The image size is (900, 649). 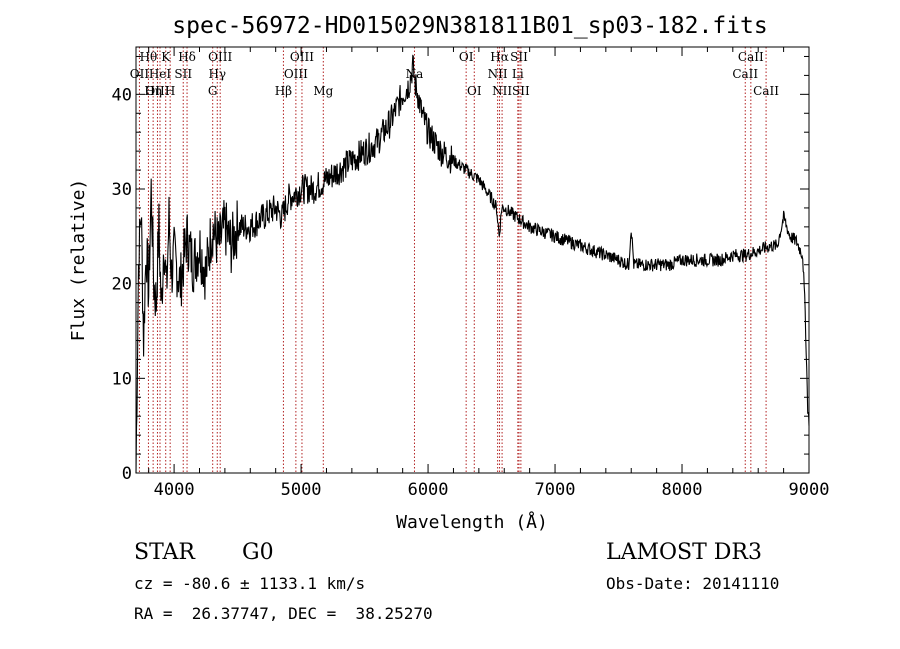 I want to click on x-tick-label: 9000, so click(x=809, y=490).